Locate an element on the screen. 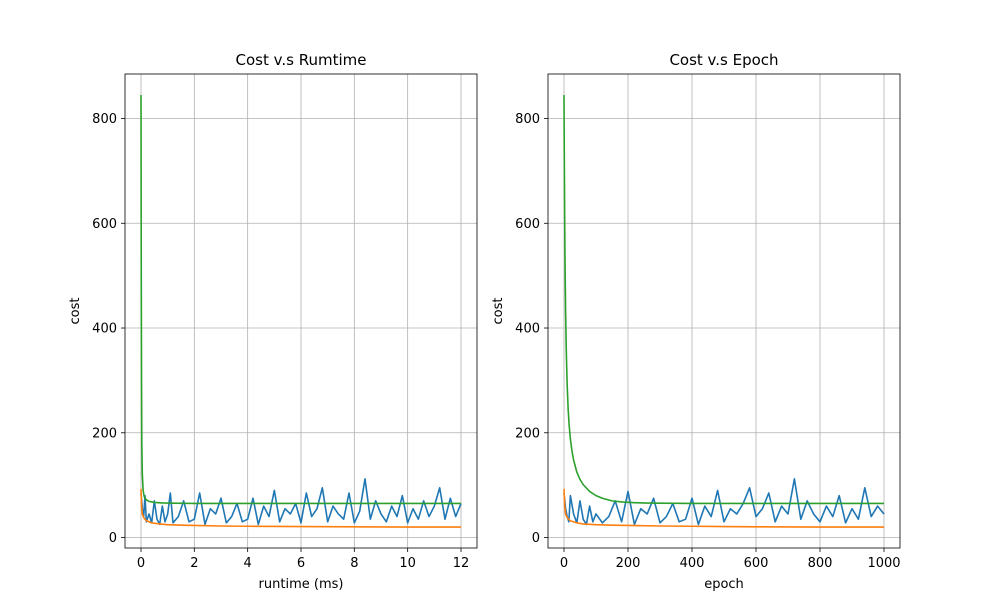 The width and height of the screenshot is (1000, 615). x-tick-label: 10 is located at coordinates (407, 563).